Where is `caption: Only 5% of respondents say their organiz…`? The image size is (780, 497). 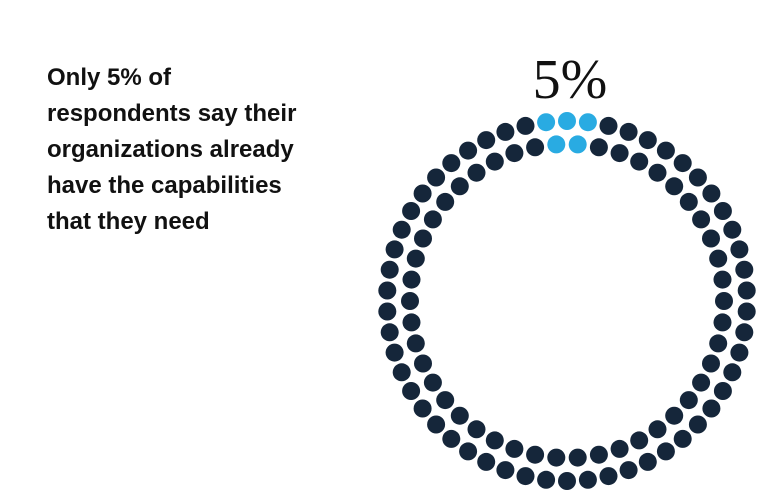 caption: Only 5% of respondents say their organiz… is located at coordinates (172, 149).